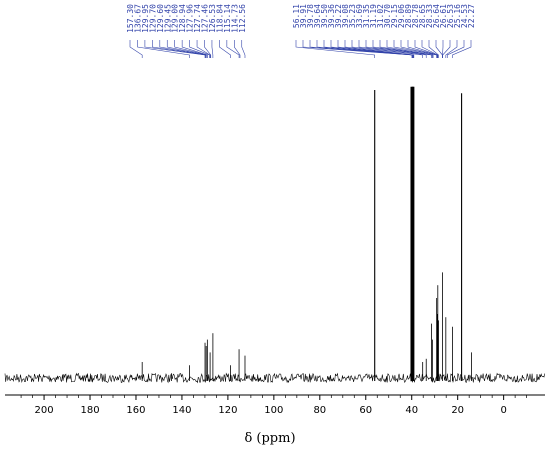 This screenshot has width=550, height=449. I want to click on x-axis: 200 180 160 140 120 100 80 60 40 20 0, so click(275, 405).